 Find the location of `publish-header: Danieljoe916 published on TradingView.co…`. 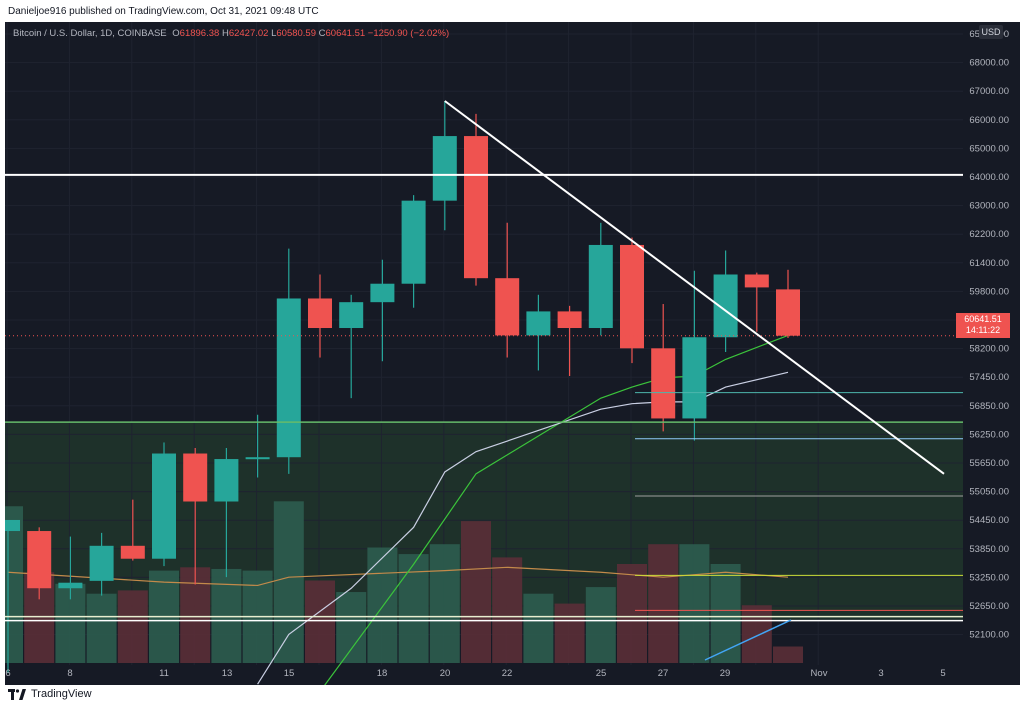

publish-header: Danieljoe916 published on TradingView.co… is located at coordinates (512, 12).